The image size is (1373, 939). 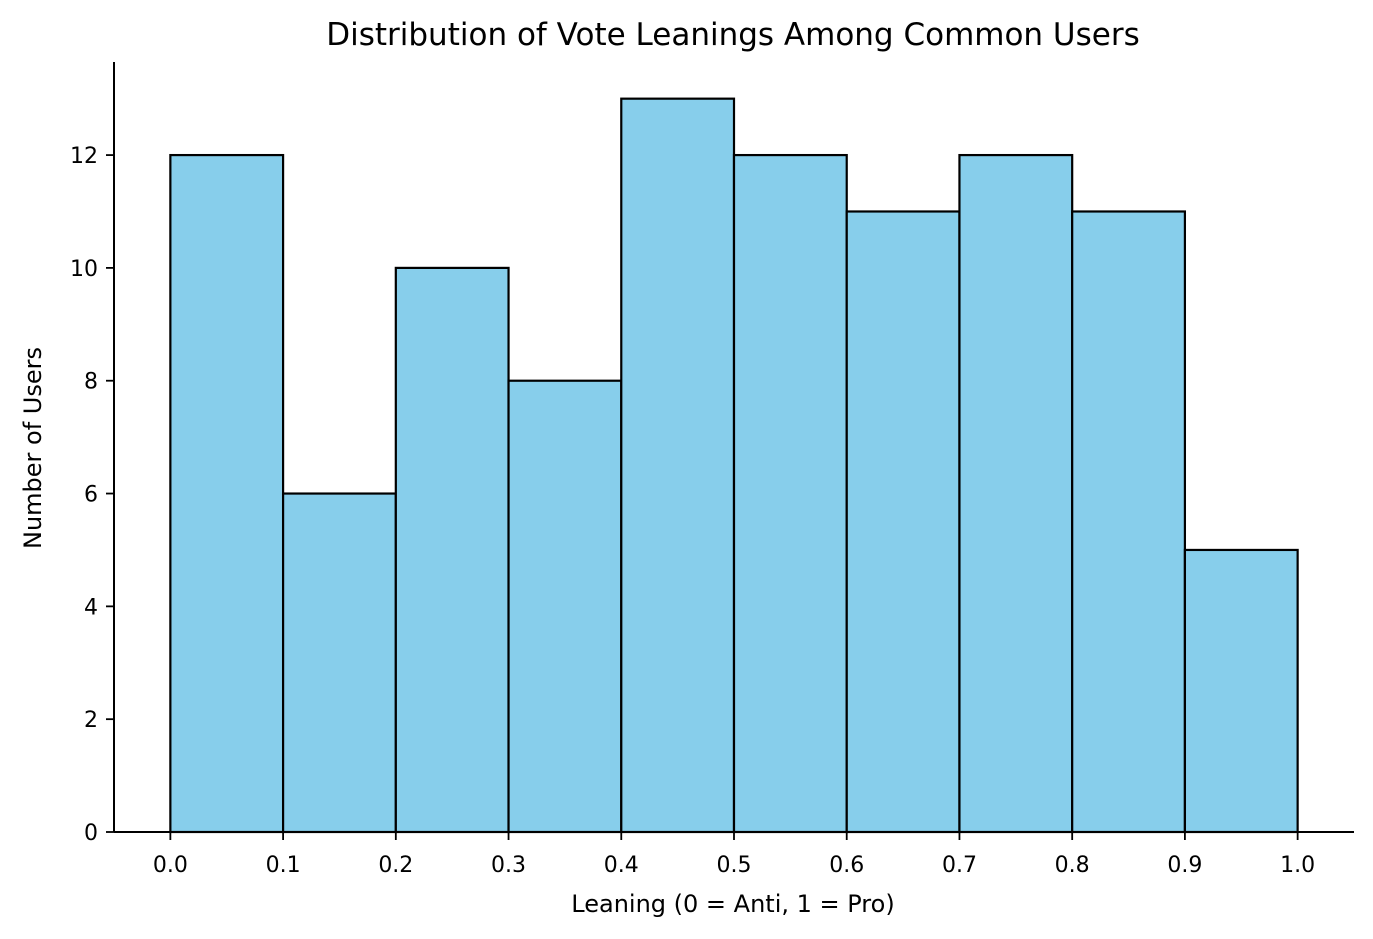 I want to click on x-axis-ticks: 0.0 0.1 0.2 0.3 0.4 0.5 0.6 0.7 0.8 0.9 1.0, so click(x=734, y=855).